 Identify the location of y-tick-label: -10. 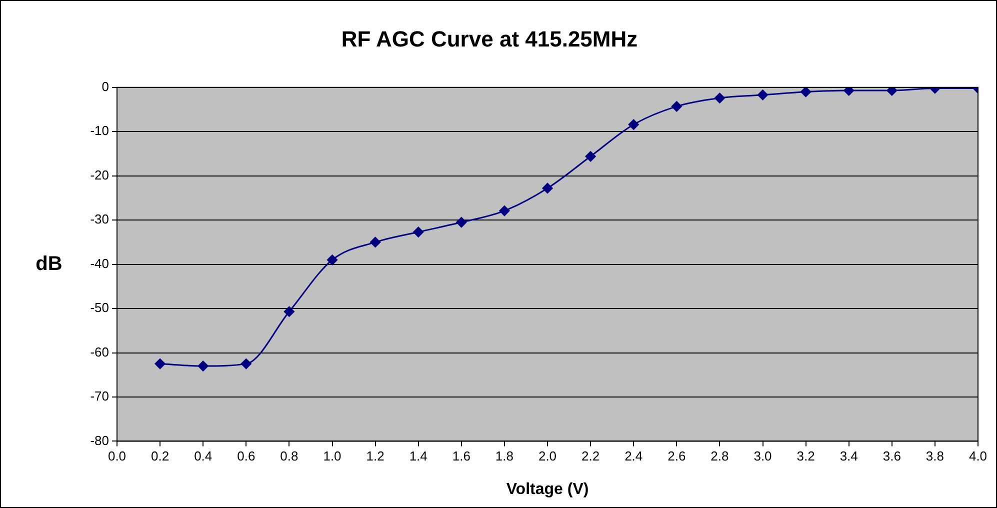
(99, 130).